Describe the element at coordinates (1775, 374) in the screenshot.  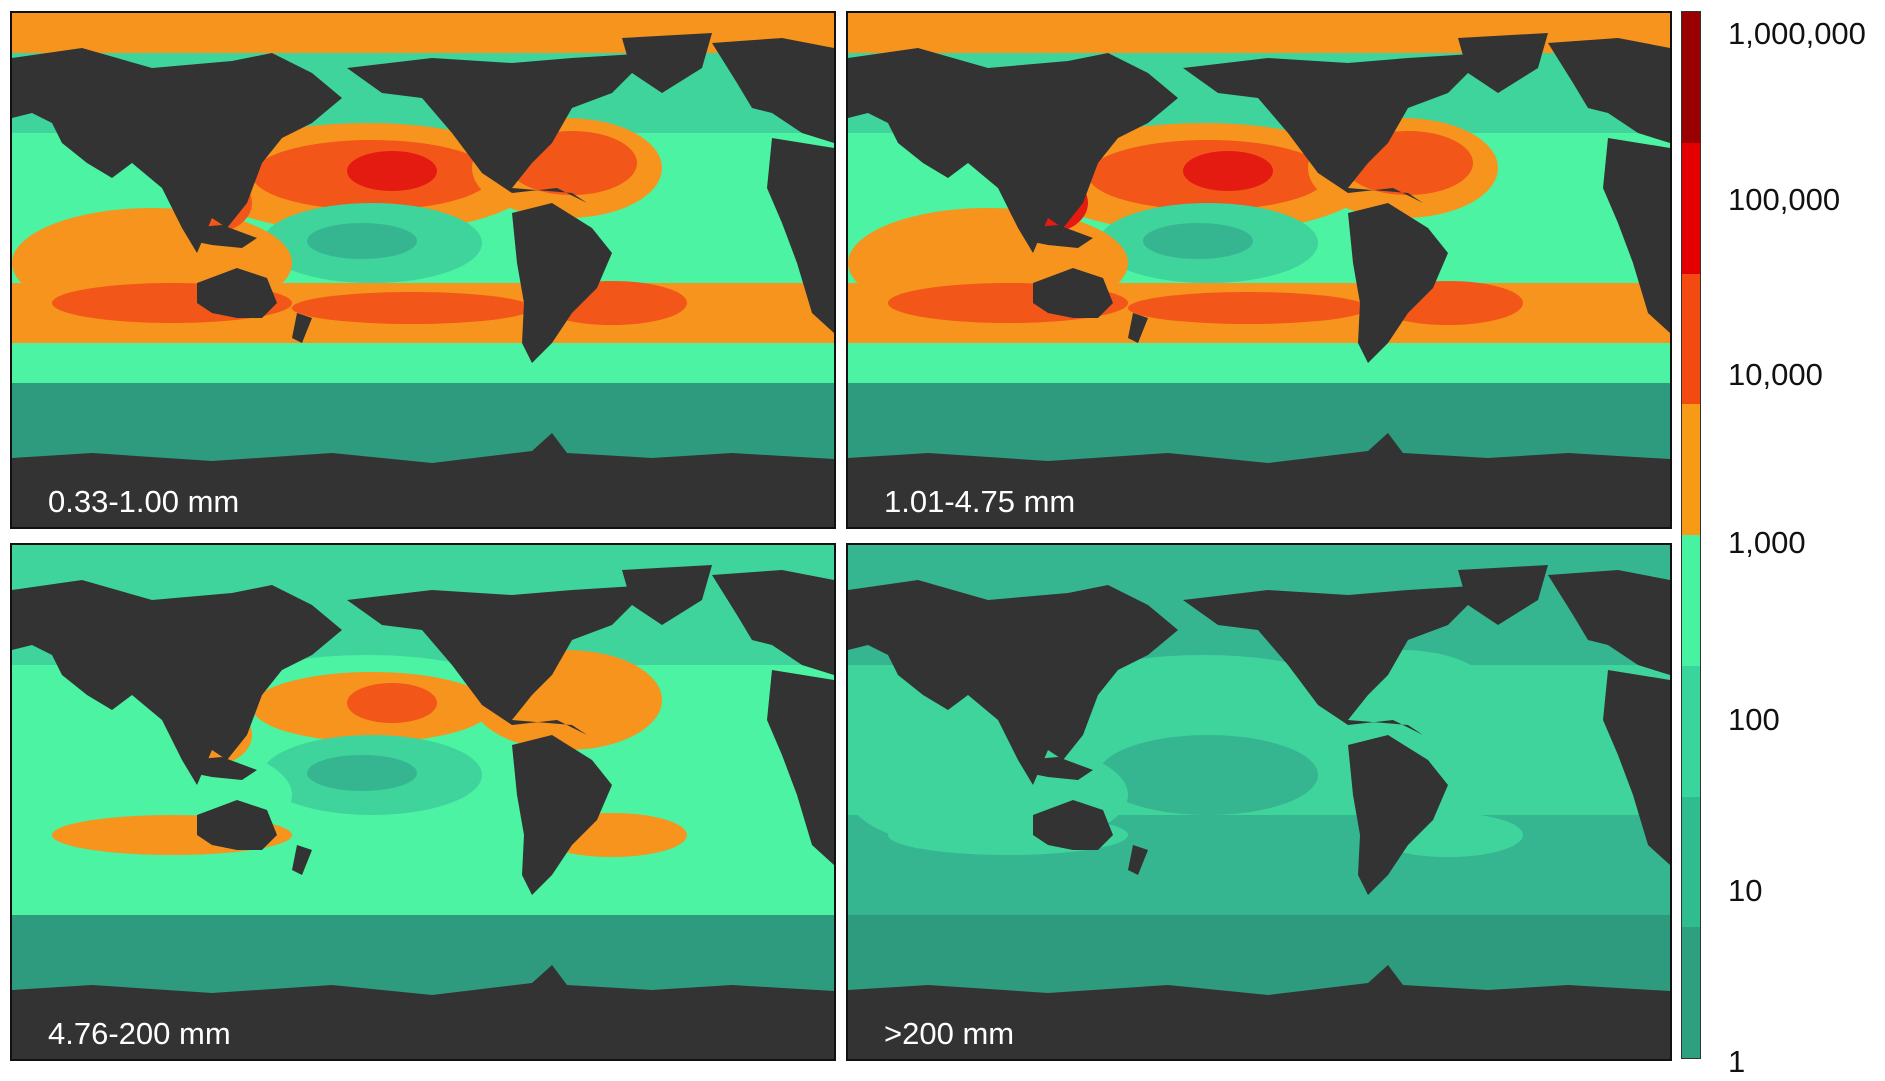
I see `colorbar-tick-10000: 10,000` at that location.